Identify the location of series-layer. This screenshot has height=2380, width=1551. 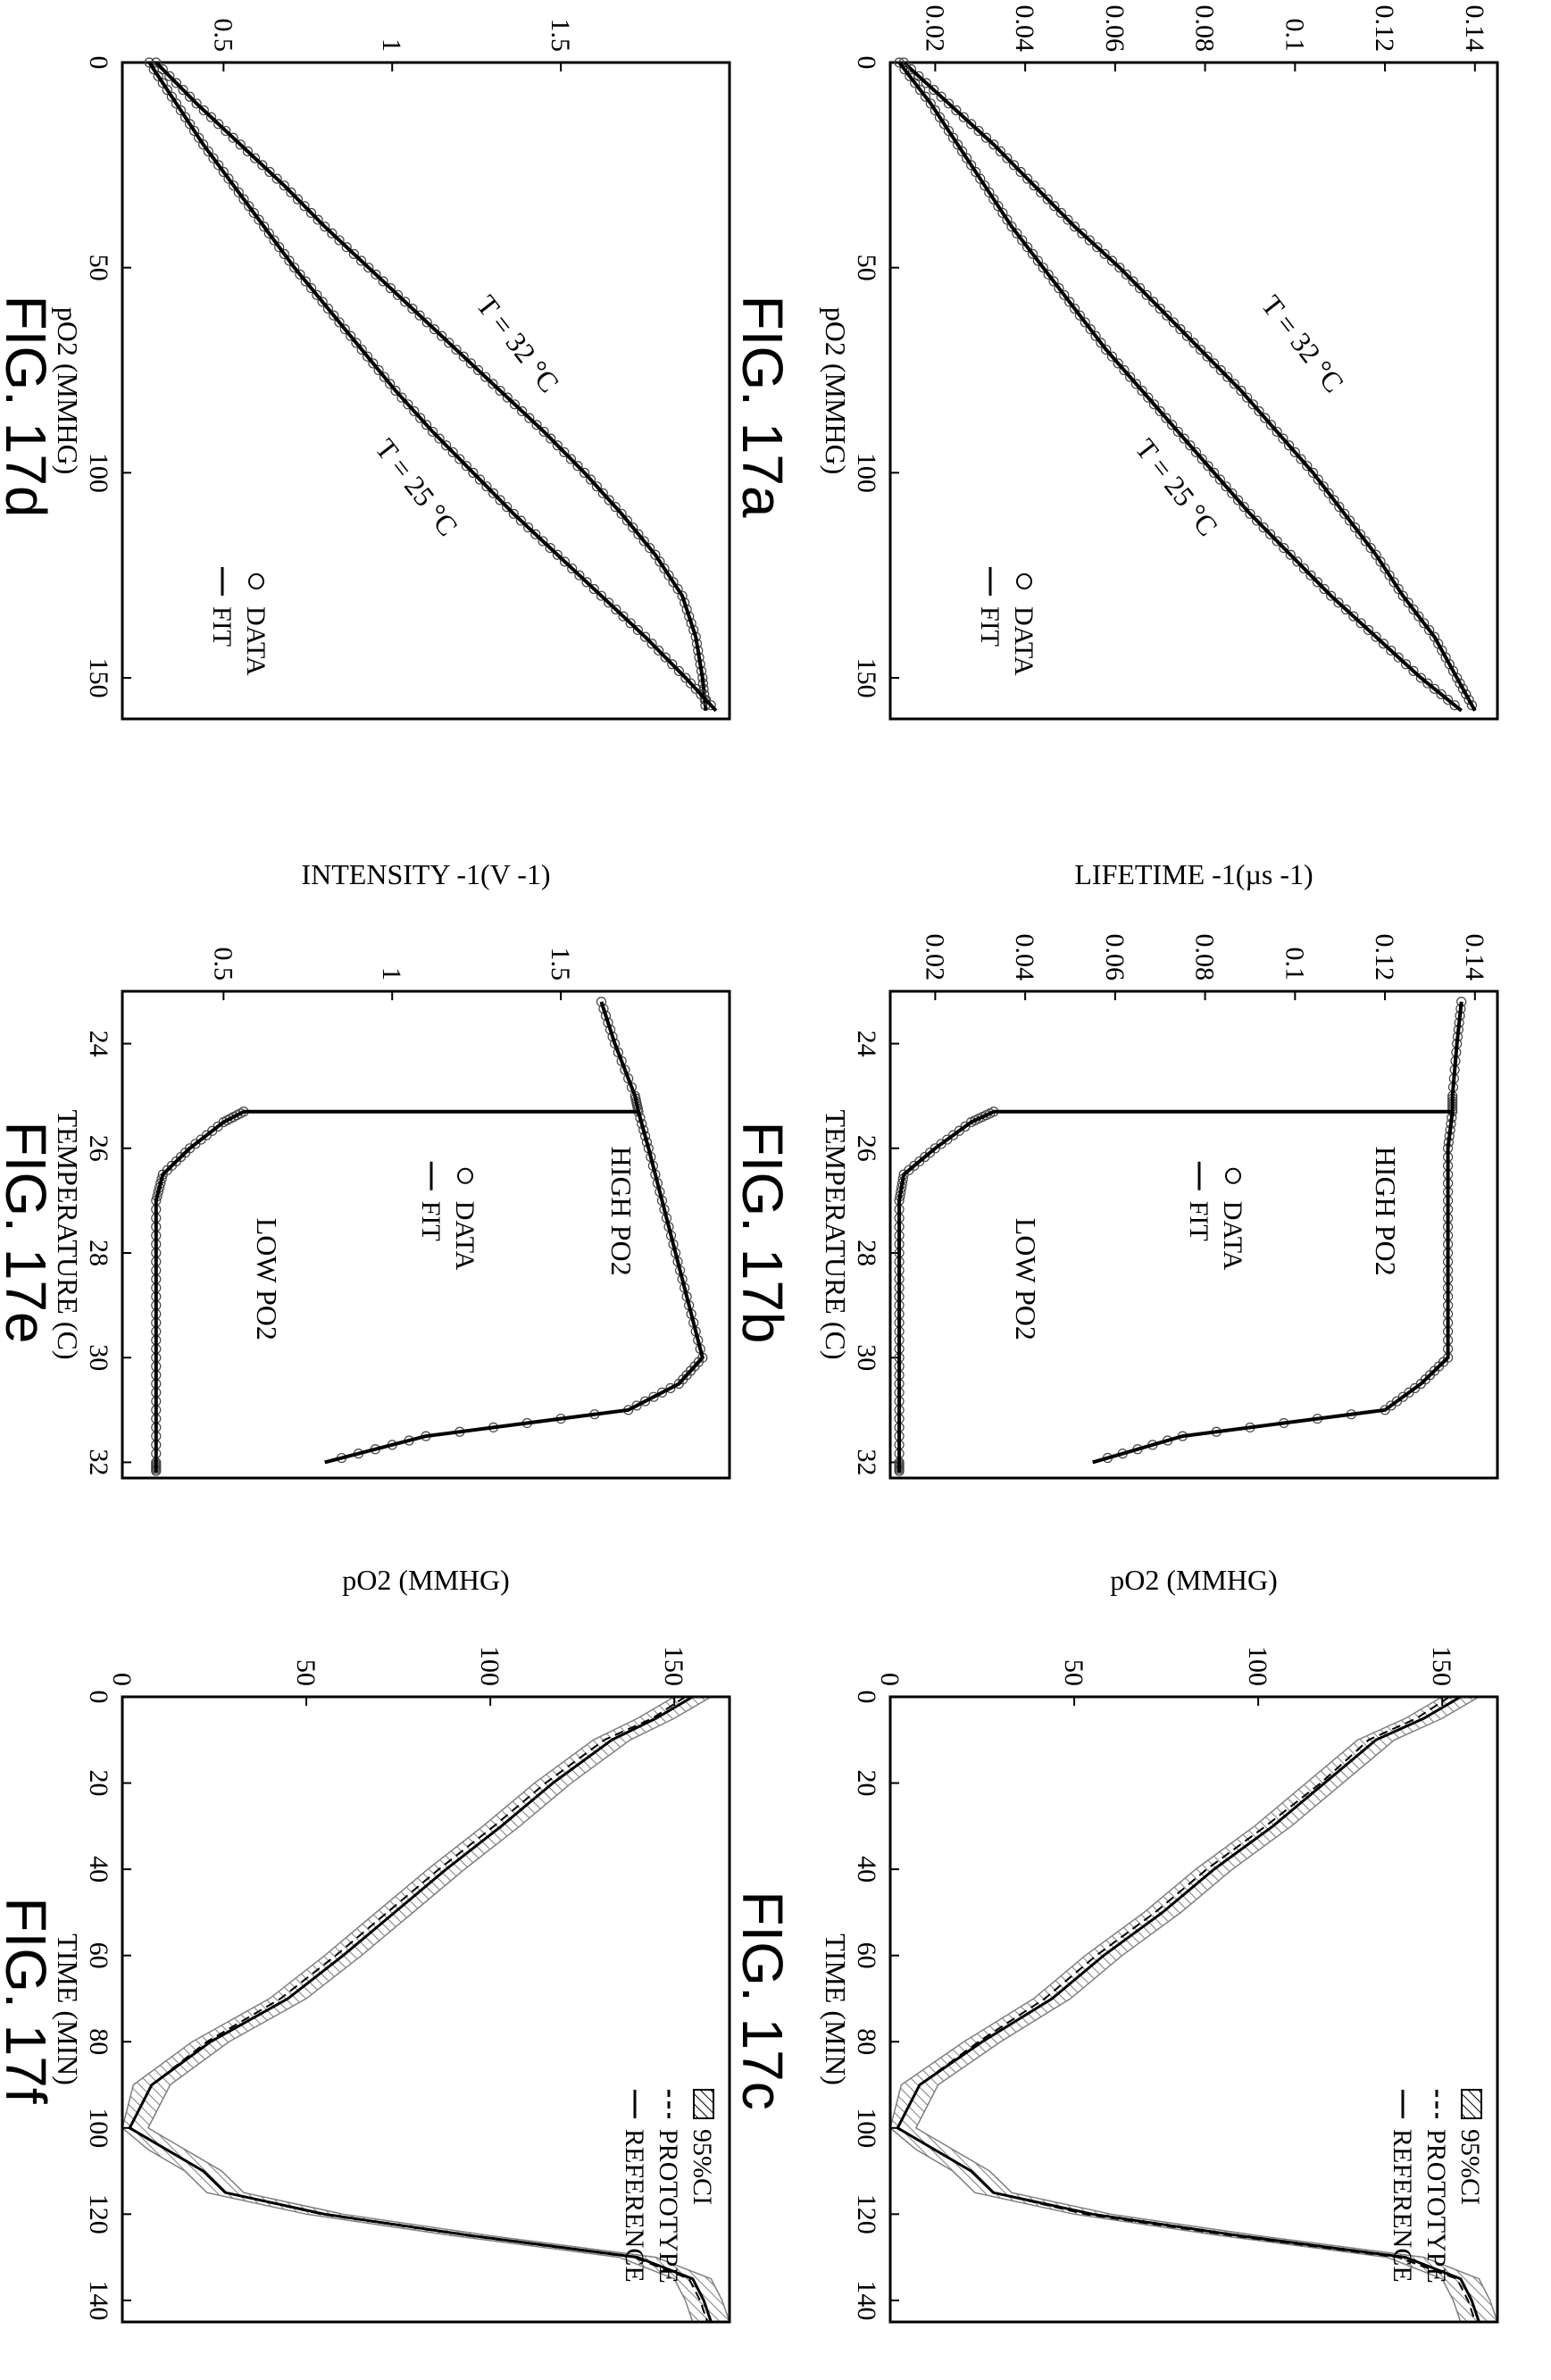
(431, 385).